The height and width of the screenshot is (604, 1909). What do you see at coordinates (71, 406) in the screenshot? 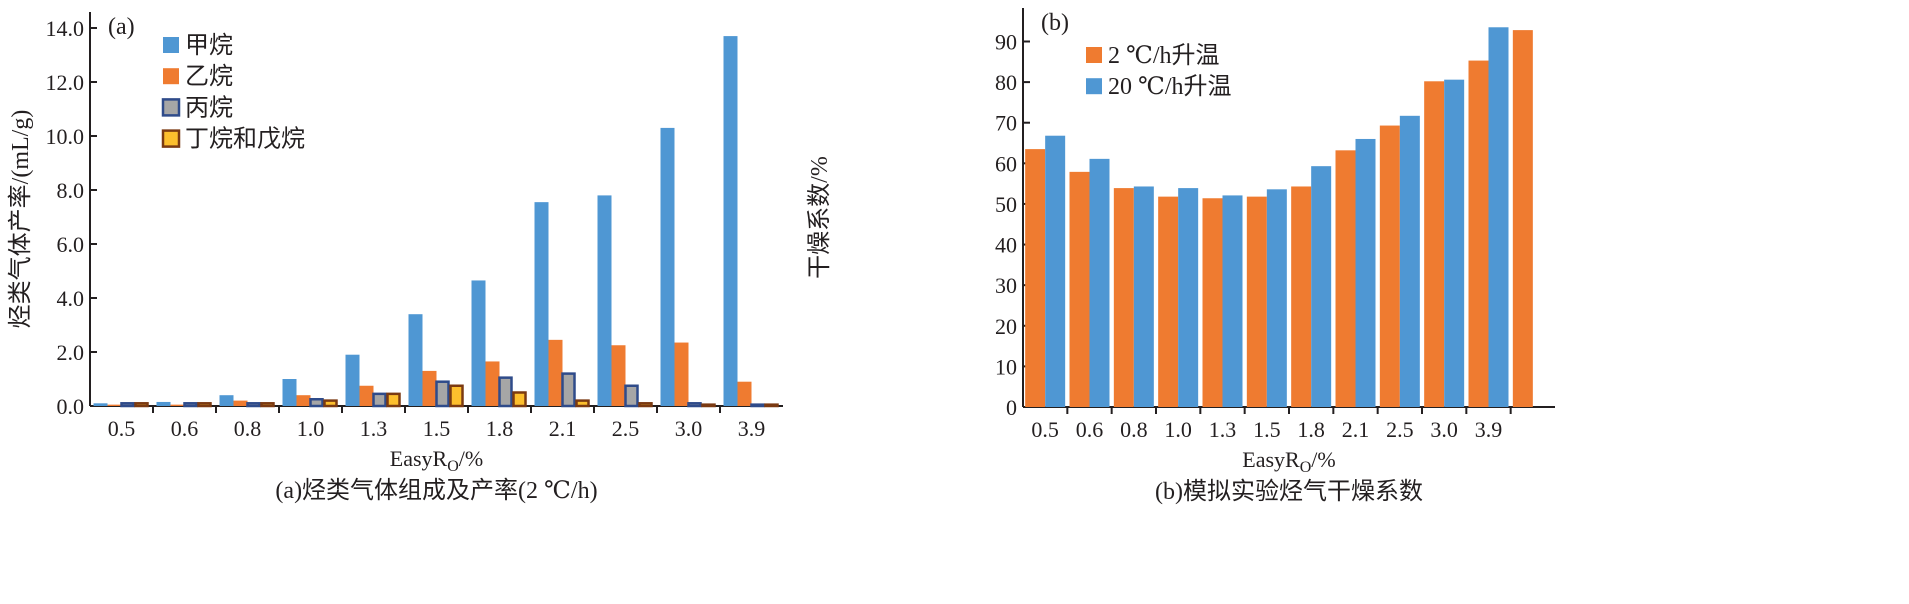
I see `y-tick-label: 0.0` at bounding box center [71, 406].